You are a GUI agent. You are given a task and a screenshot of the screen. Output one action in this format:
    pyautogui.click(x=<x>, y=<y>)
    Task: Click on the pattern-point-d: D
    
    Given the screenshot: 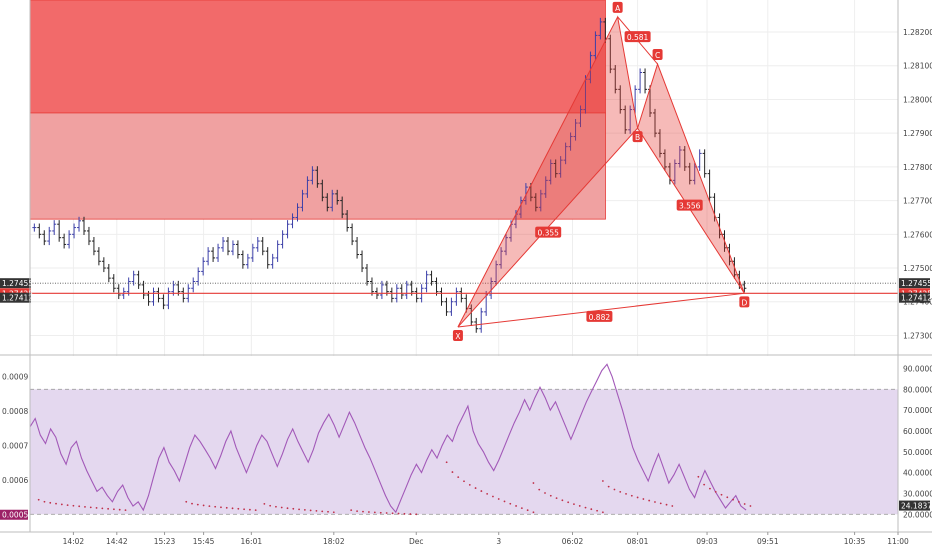 What is the action you would take?
    pyautogui.click(x=744, y=302)
    